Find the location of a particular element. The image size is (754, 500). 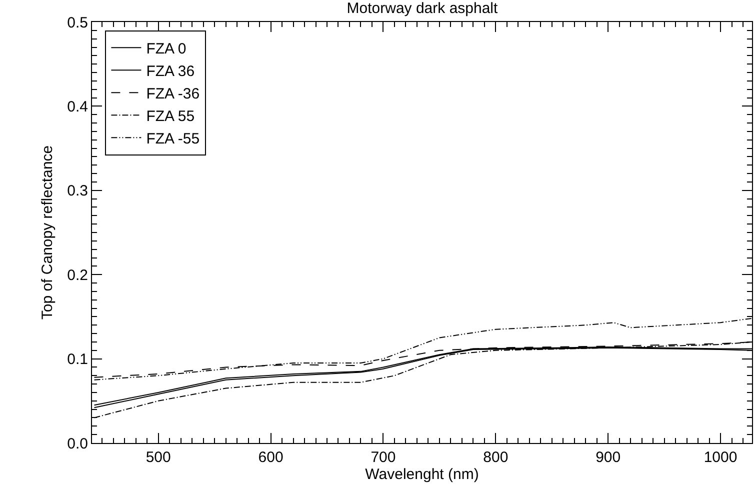

legend-label: FZA -55 is located at coordinates (173, 139).